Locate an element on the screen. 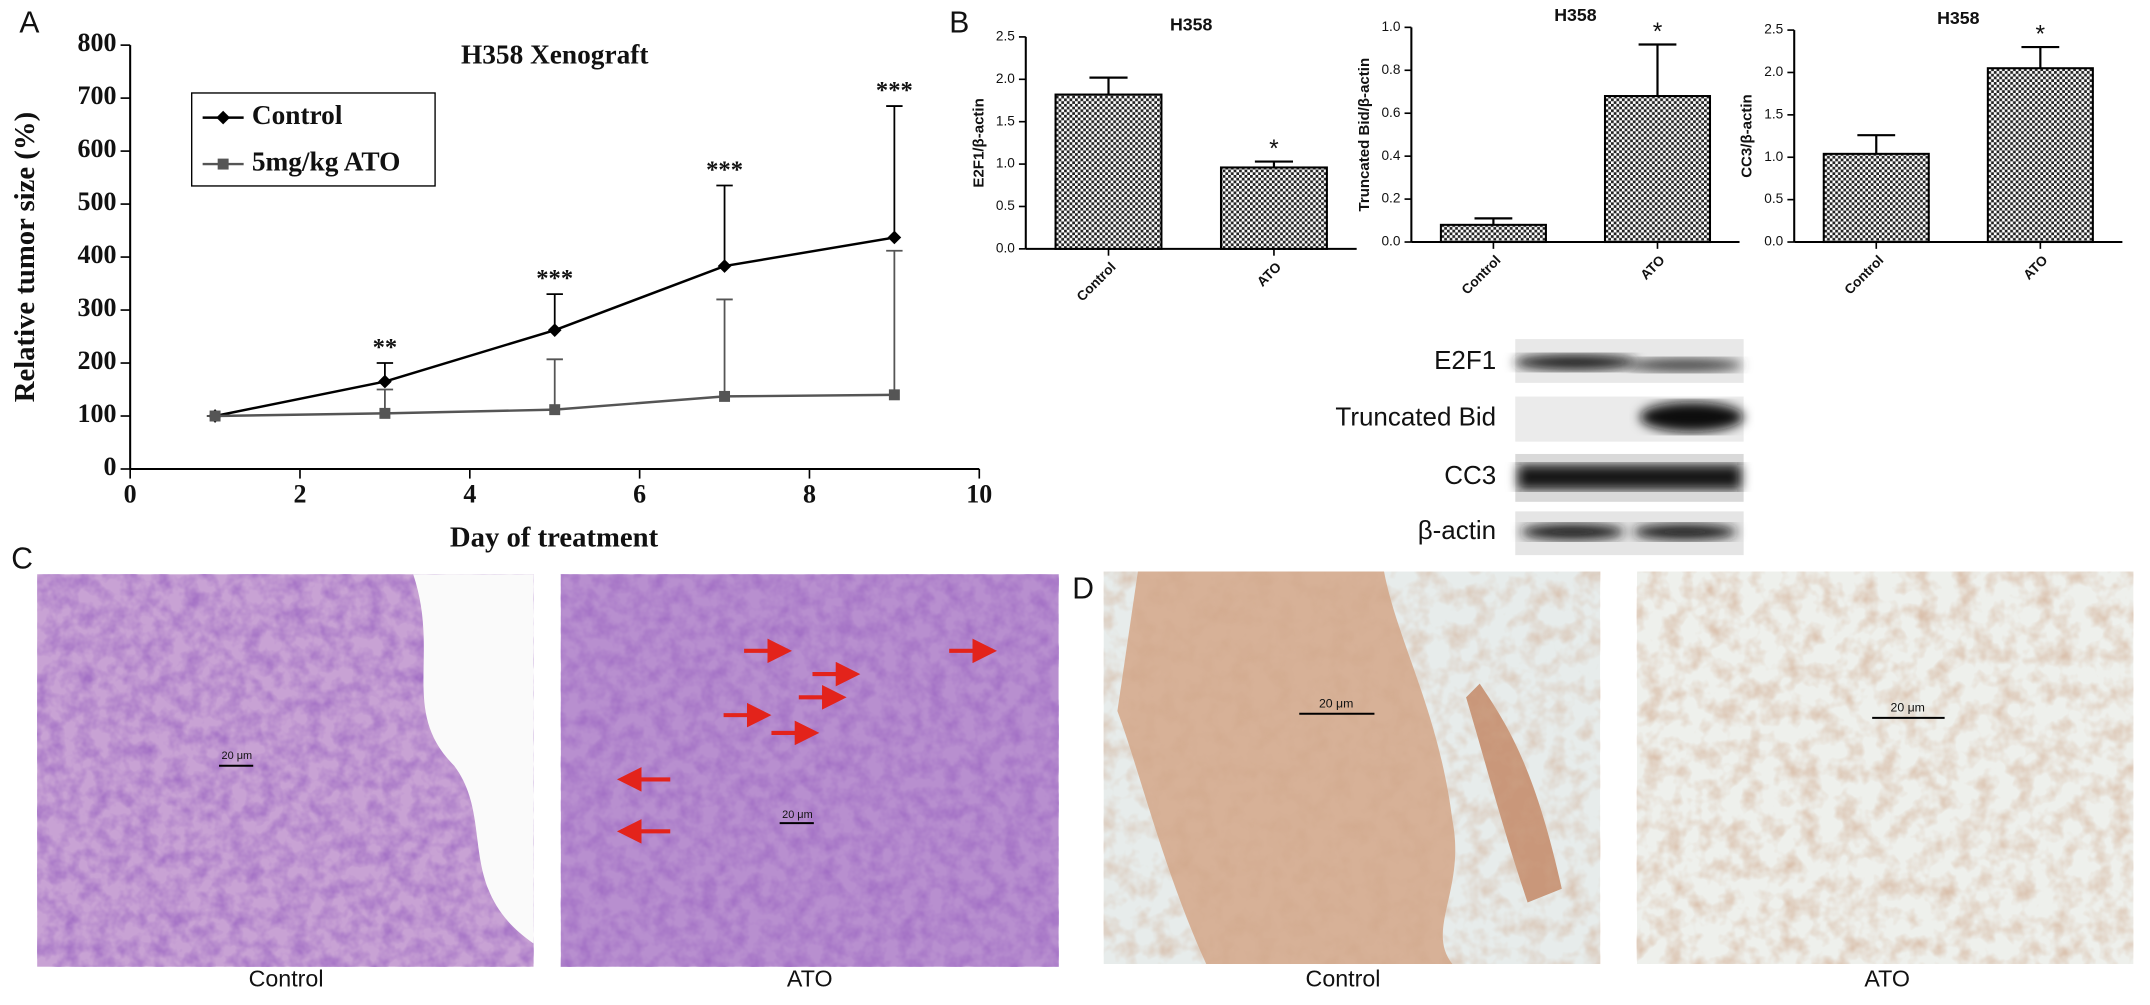  y-tick-label: 300 is located at coordinates (97, 307).